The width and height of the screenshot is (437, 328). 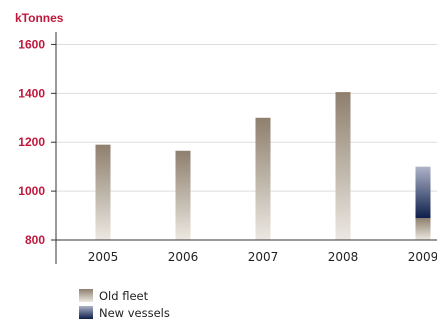 What do you see at coordinates (31, 44) in the screenshot?
I see `y-tick-label: 1600` at bounding box center [31, 44].